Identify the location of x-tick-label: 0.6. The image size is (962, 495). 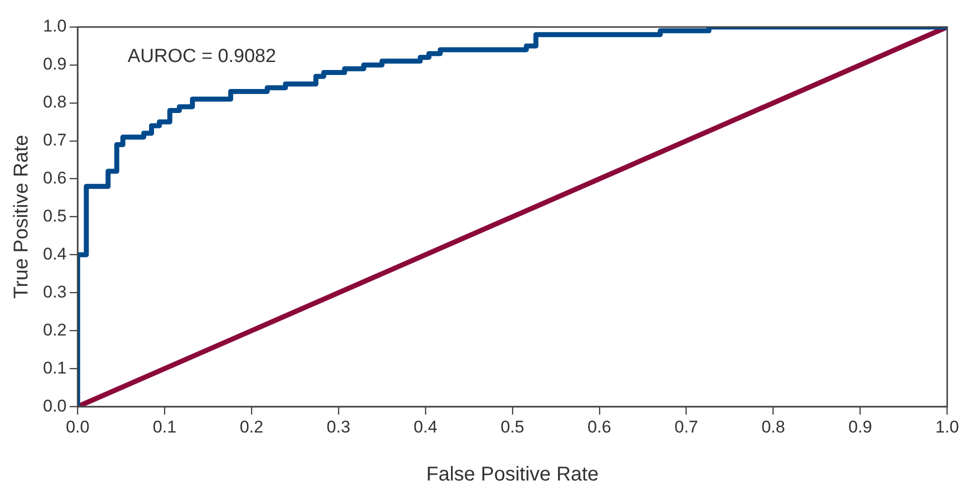
(600, 426).